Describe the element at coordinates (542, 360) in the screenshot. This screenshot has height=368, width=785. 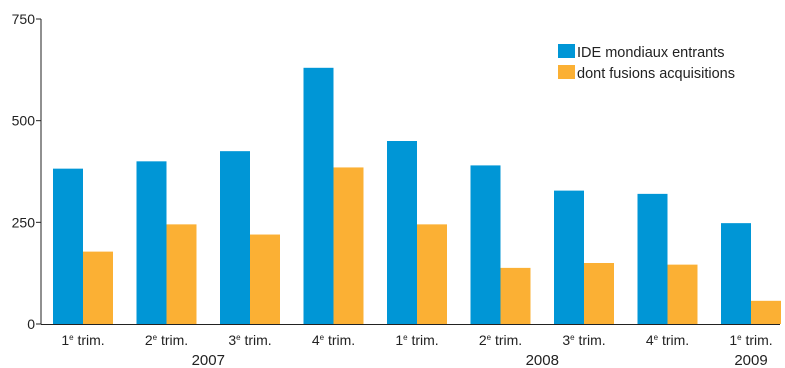
I see `year-label: 2008` at that location.